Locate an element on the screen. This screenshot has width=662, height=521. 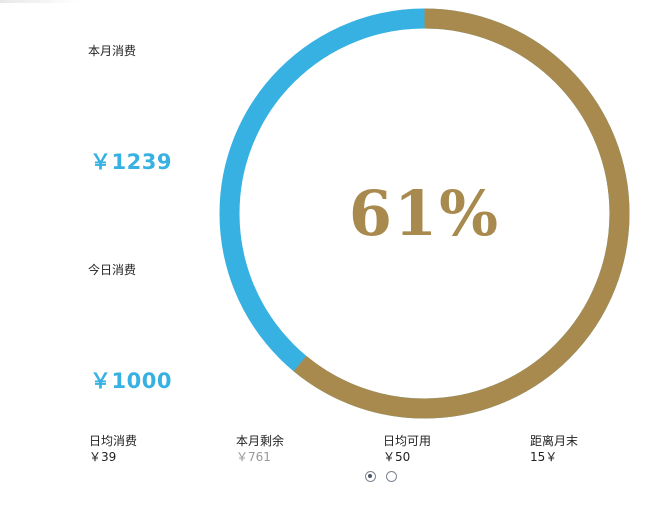
stat-title: 本月剩余 is located at coordinates (260, 441).